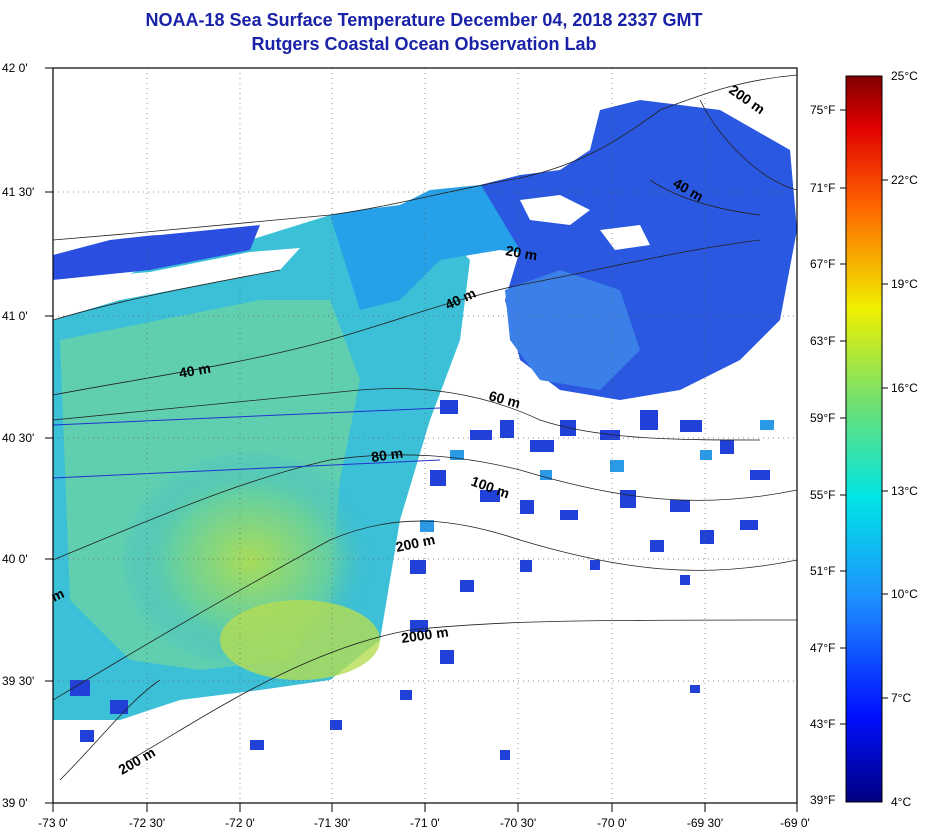 The height and width of the screenshot is (832, 928). What do you see at coordinates (18, 438) in the screenshot?
I see `lat-label: 40 30'` at bounding box center [18, 438].